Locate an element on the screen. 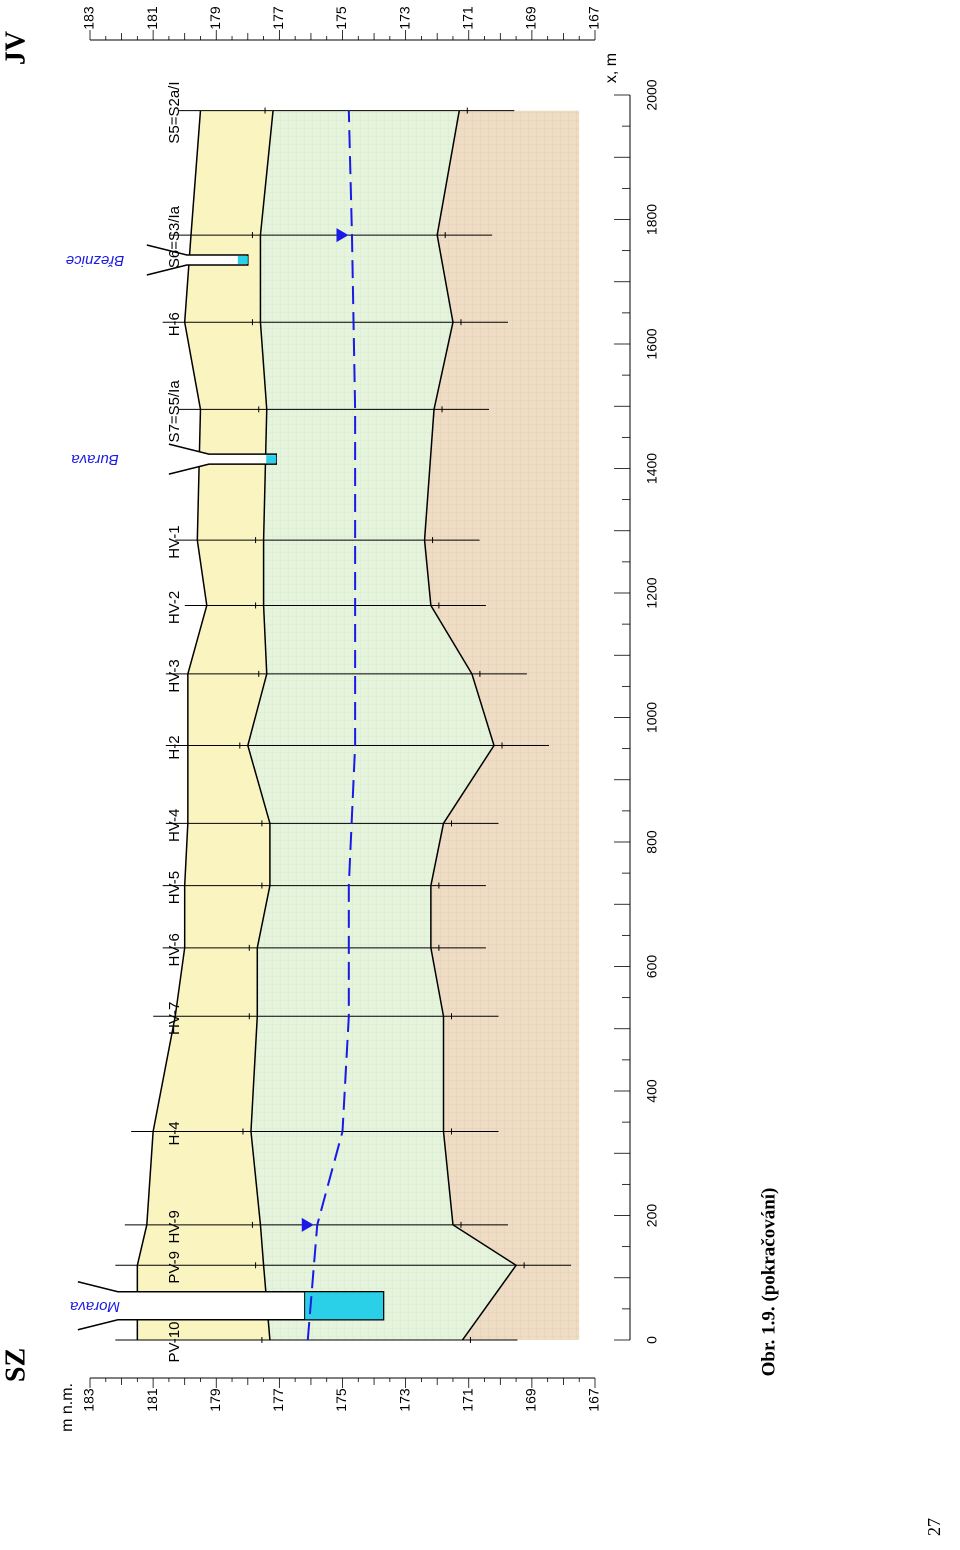 The image size is (960, 1550). borehole-label: HV-9 is located at coordinates (174, 1226).